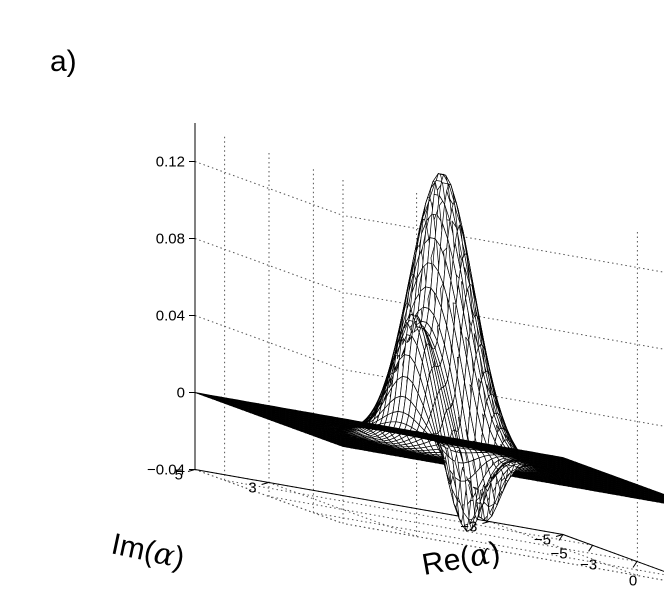 The width and height of the screenshot is (664, 598). What do you see at coordinates (147, 552) in the screenshot?
I see `im-axis-label: Im(α)` at bounding box center [147, 552].